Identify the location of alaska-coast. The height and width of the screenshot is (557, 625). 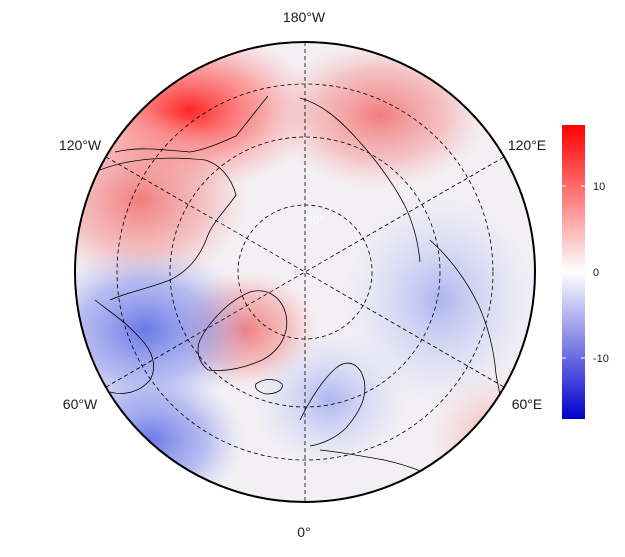
(191, 124).